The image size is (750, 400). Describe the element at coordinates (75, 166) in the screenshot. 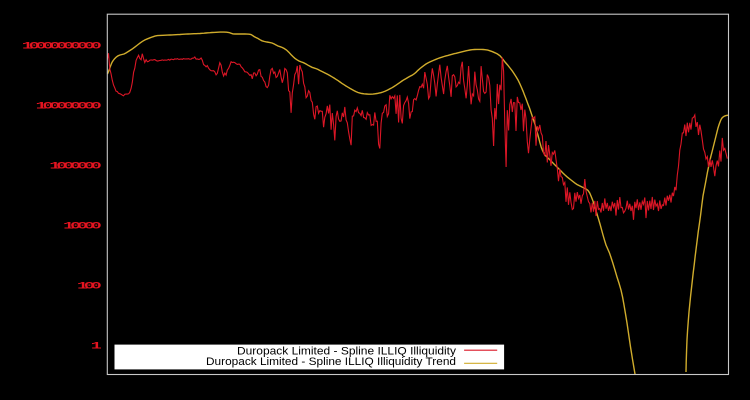

I see `svg-text: 1000000` at that location.